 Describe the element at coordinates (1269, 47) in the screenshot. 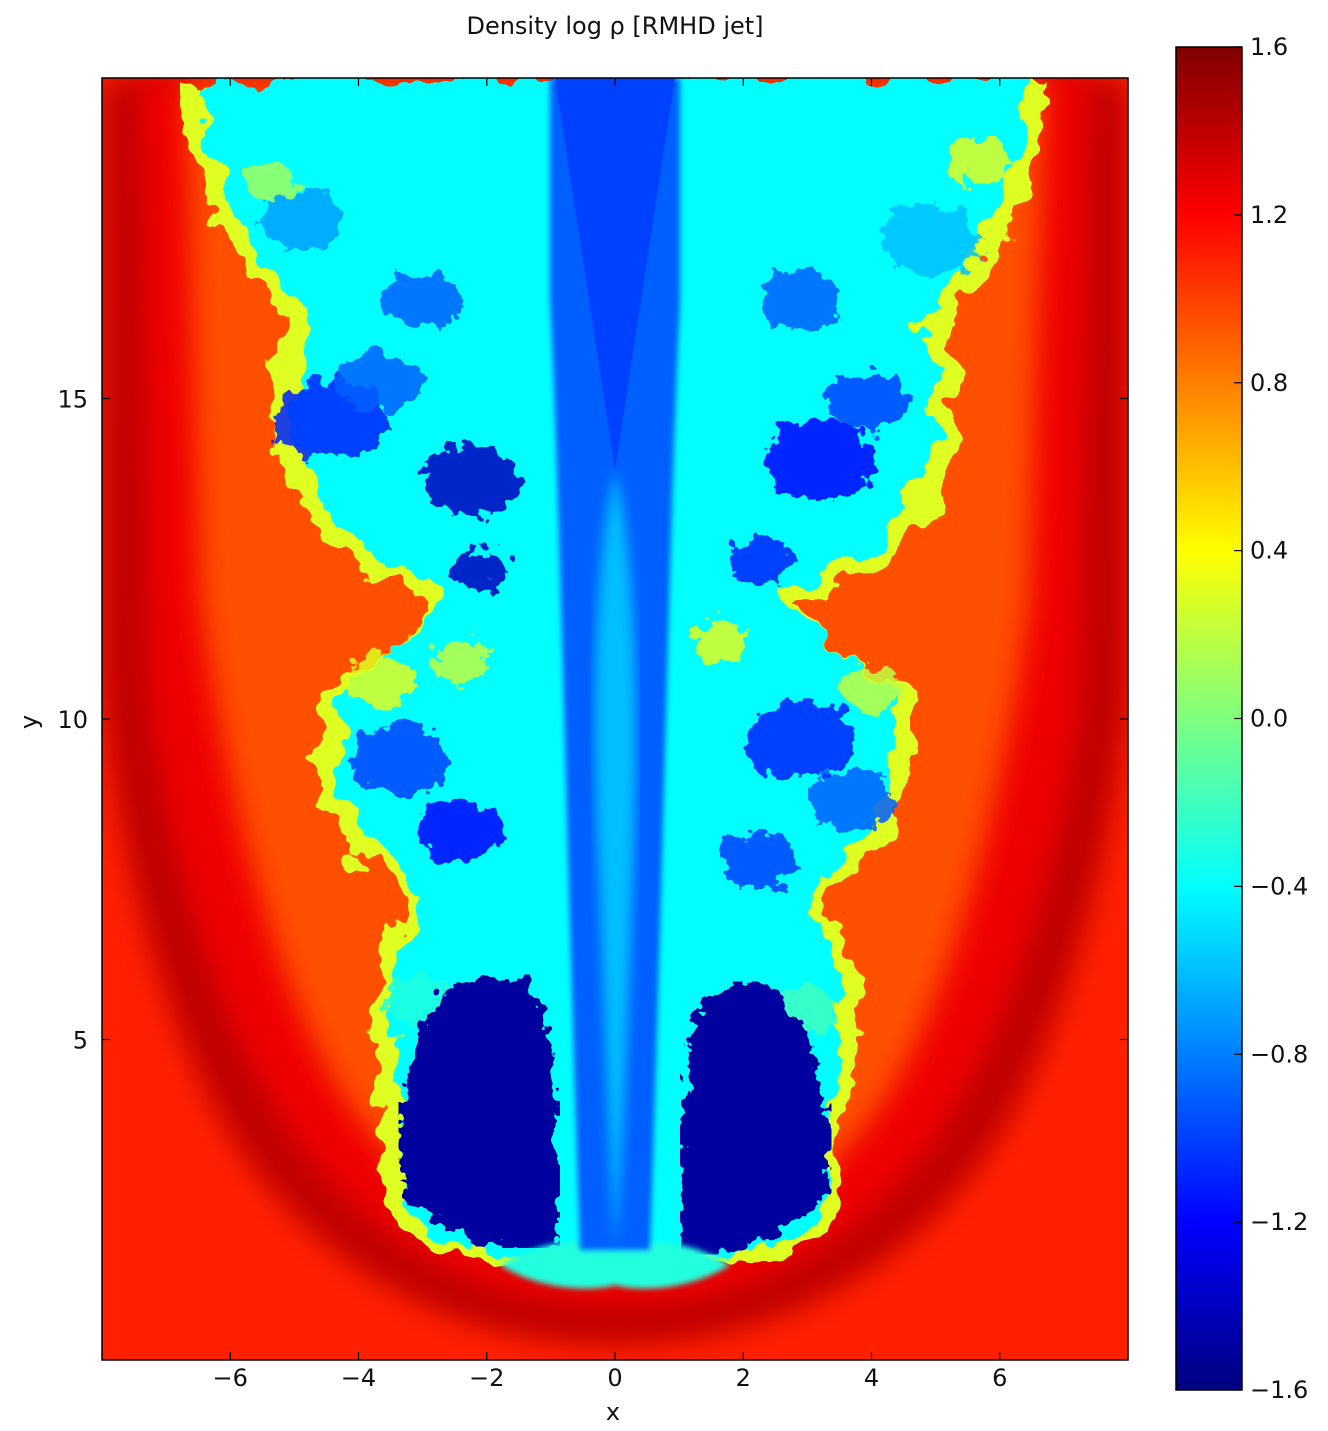

I see `colorbar-tick-label: 1.6` at that location.